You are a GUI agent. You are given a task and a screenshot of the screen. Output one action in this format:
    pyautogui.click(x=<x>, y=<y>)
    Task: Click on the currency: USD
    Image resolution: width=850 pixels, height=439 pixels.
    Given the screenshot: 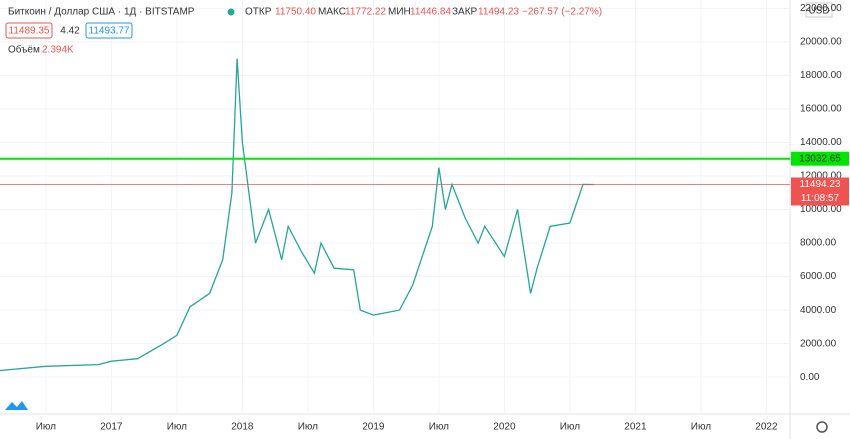 What is the action you would take?
    pyautogui.click(x=818, y=11)
    